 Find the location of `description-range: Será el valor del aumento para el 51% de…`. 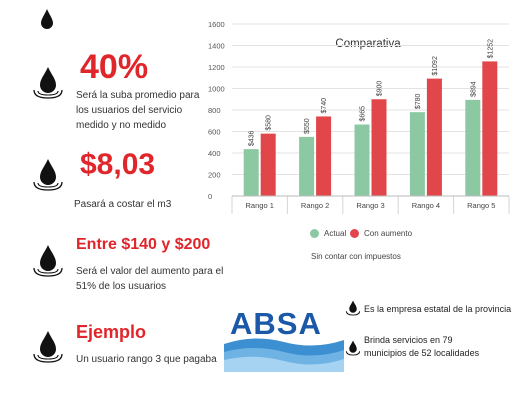

description-range: Será el valor del aumento para el 51% de… is located at coordinates (150, 279).